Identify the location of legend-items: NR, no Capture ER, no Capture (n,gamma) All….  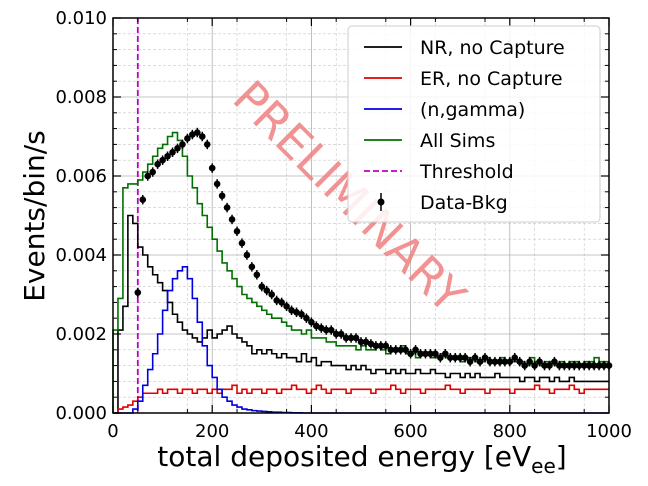
(464, 125).